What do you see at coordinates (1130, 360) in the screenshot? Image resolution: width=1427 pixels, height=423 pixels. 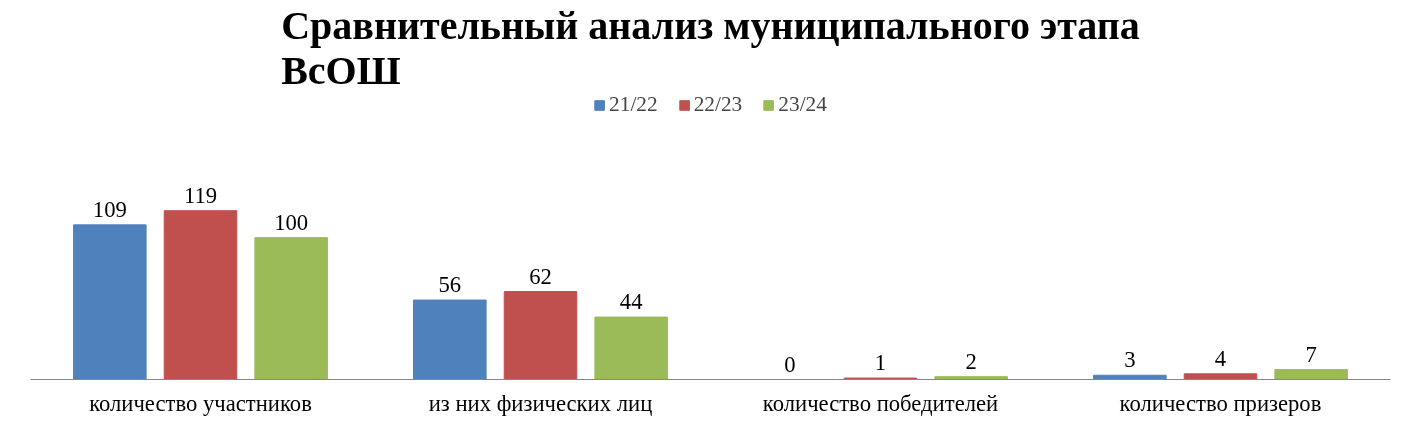 I see `data-label: 3` at bounding box center [1130, 360].